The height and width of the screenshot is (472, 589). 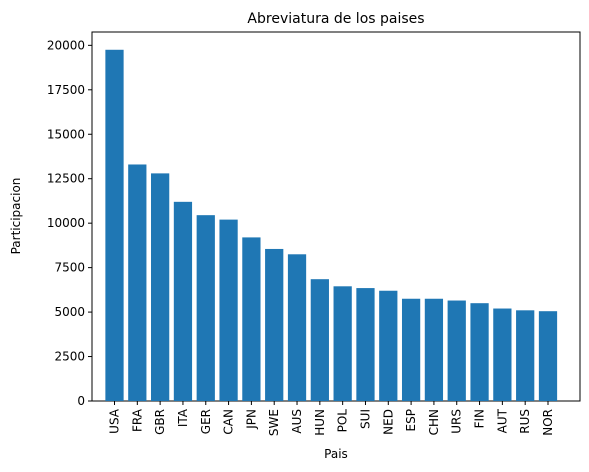 I want to click on chart-title: Abreviatura de los paises, so click(x=335, y=19).